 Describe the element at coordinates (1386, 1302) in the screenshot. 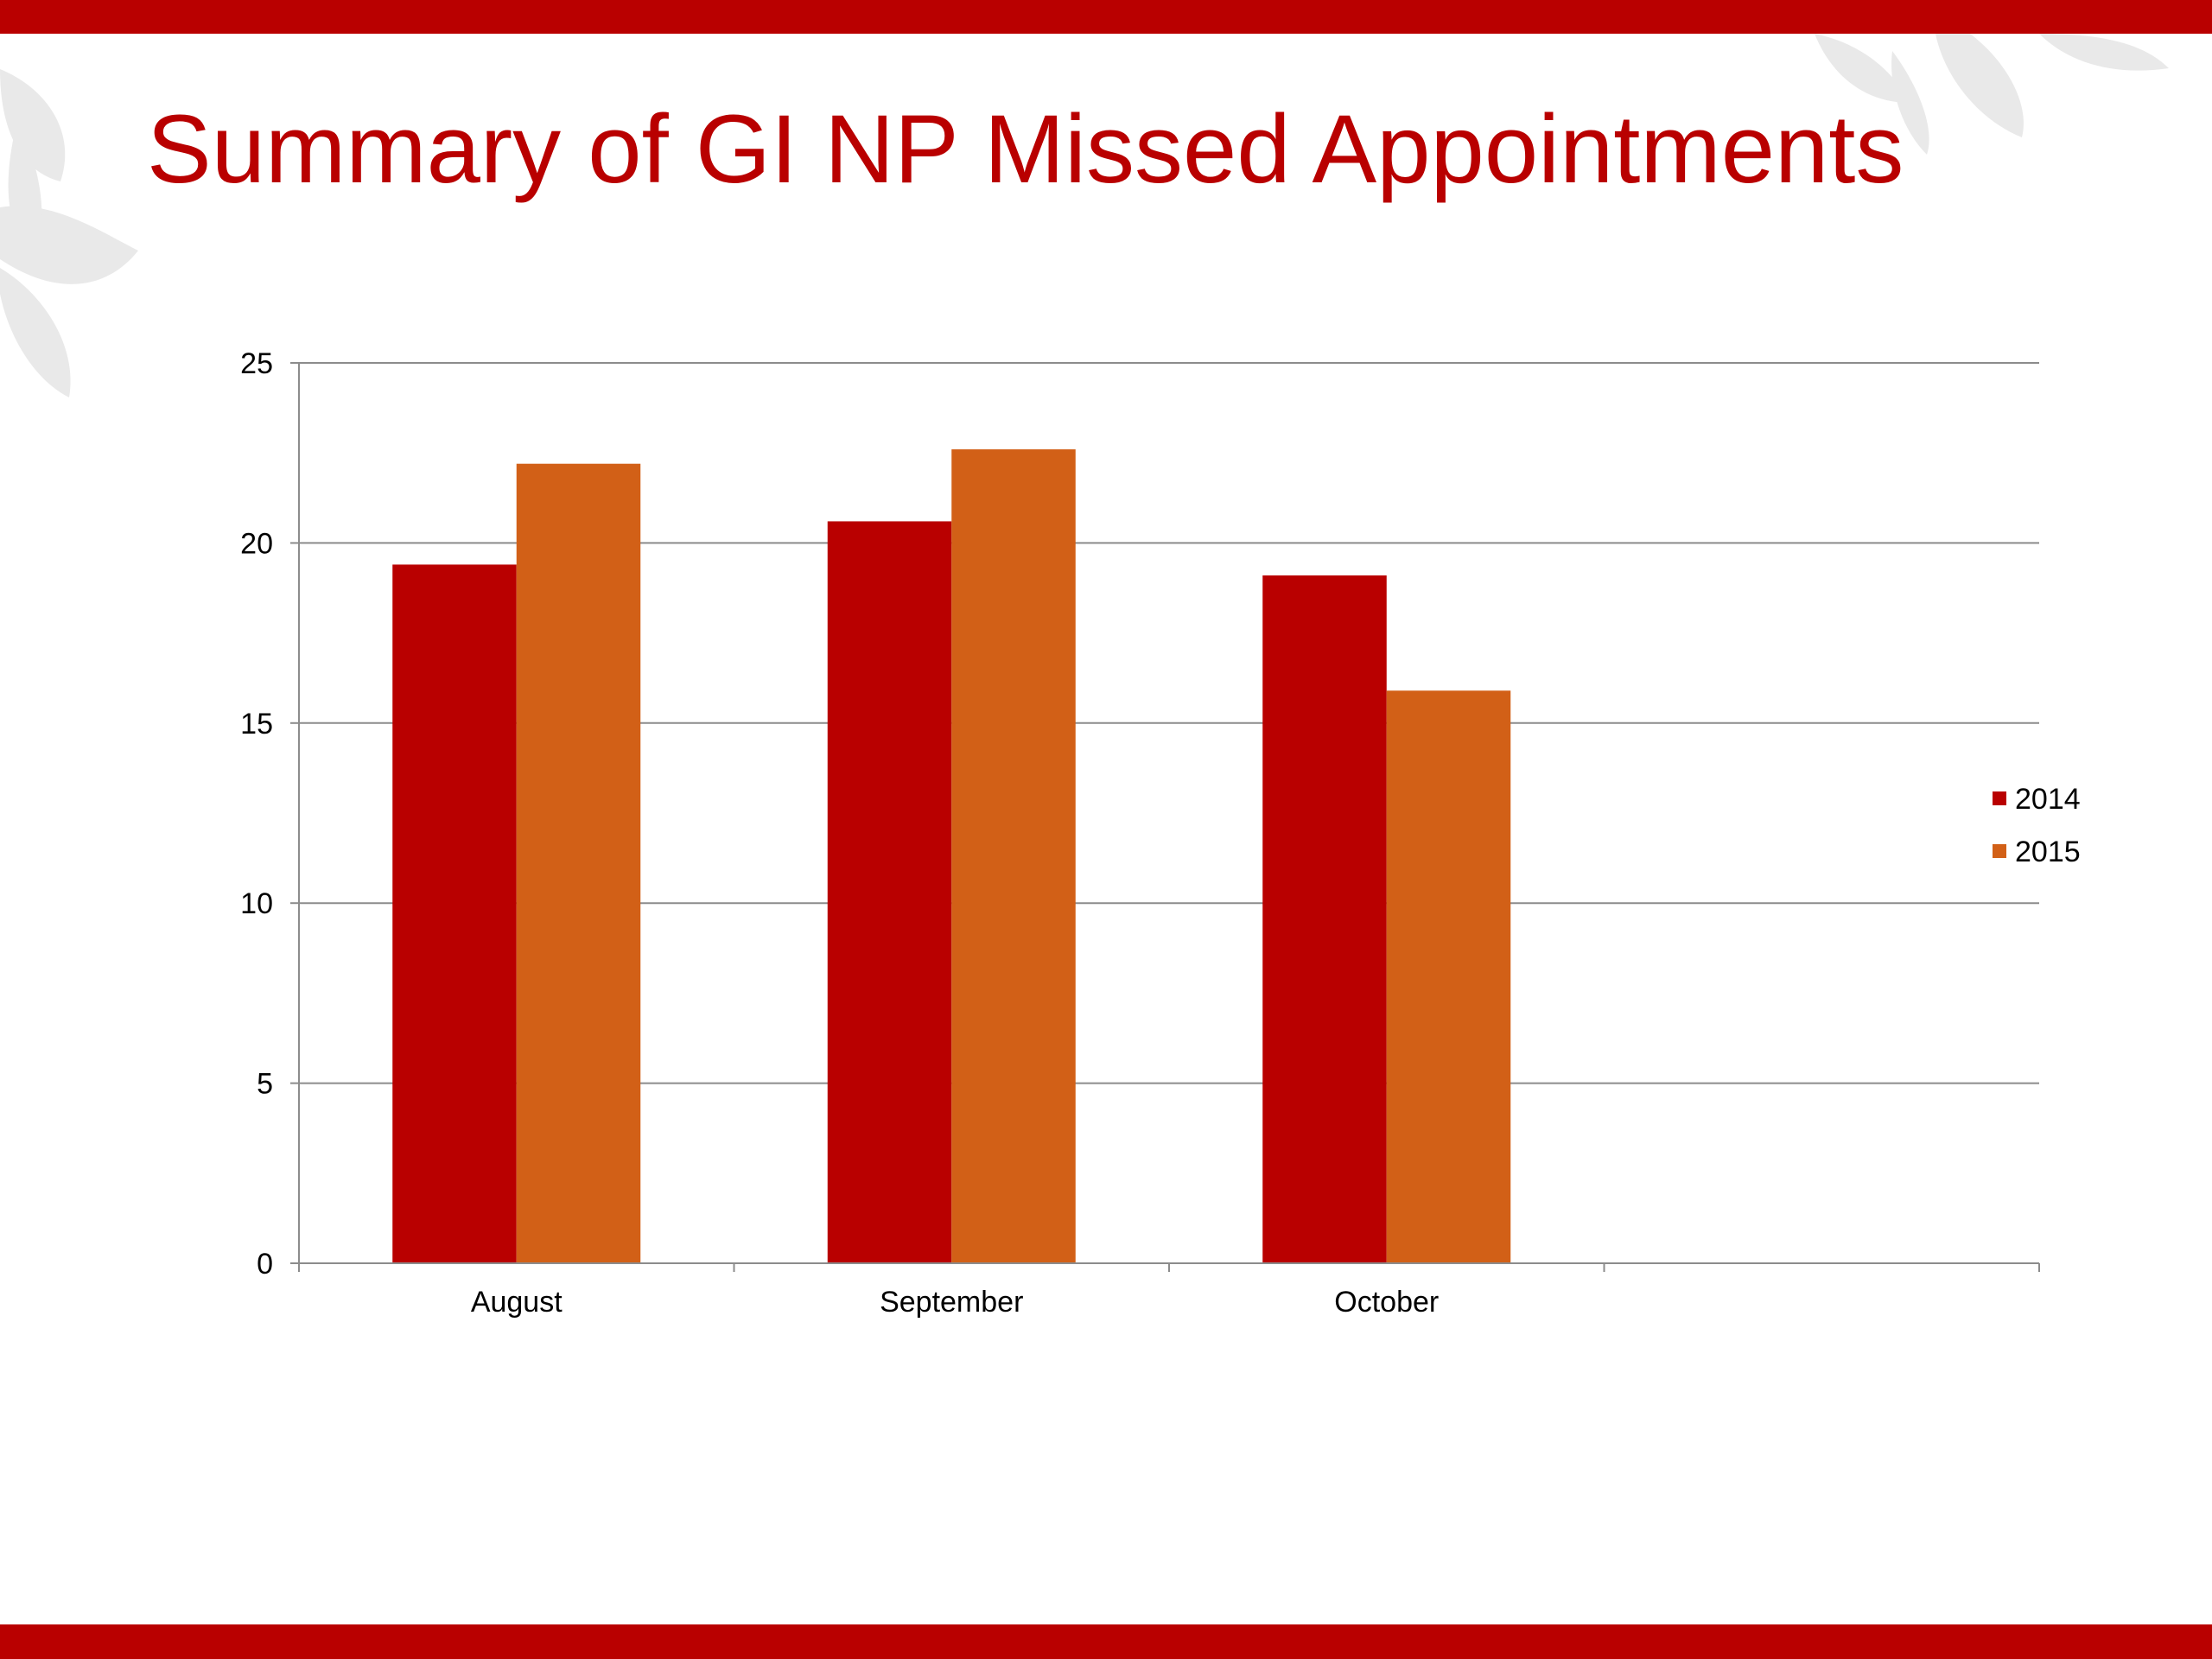

I see `x-tick-label: October` at that location.